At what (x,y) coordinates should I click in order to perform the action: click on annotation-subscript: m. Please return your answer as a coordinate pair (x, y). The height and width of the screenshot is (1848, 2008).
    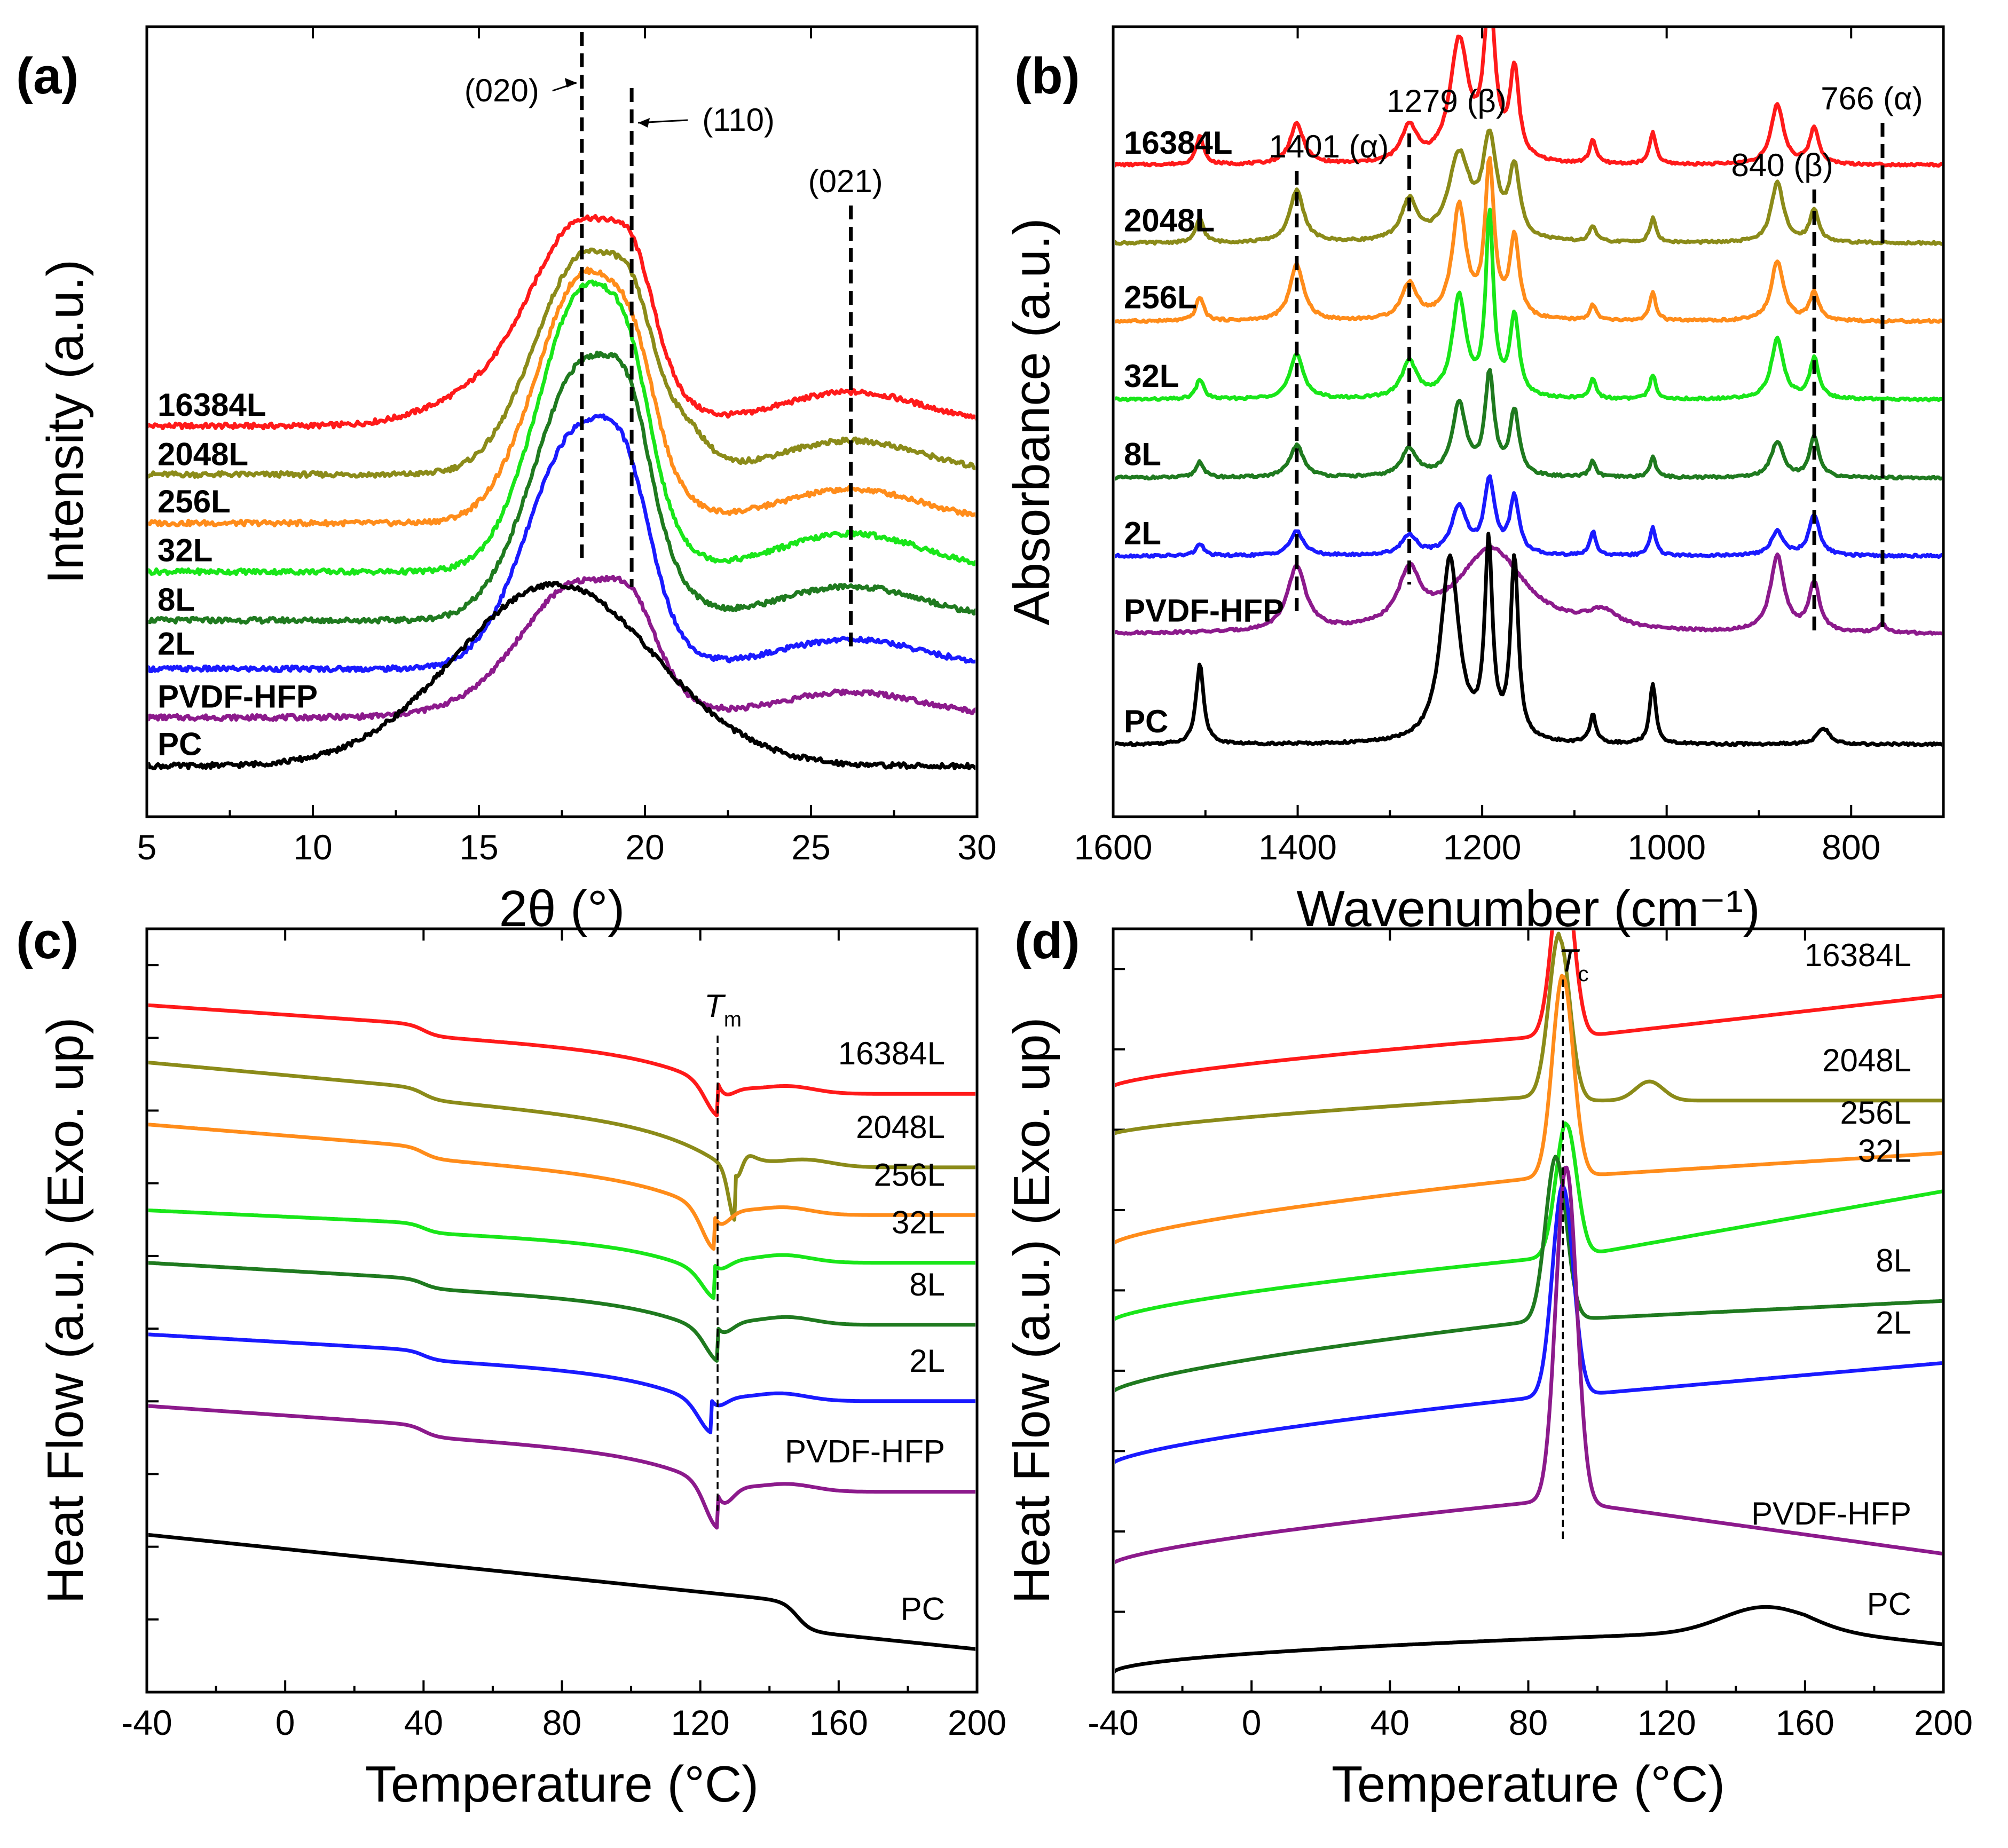
    Looking at the image, I should click on (733, 1020).